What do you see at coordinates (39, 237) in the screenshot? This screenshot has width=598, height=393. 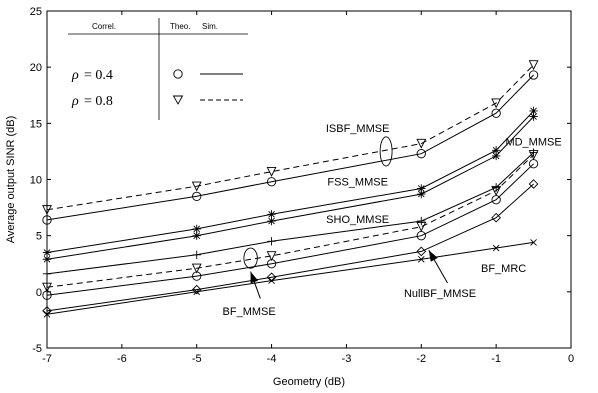 I see `y-tick-label: 5` at bounding box center [39, 237].